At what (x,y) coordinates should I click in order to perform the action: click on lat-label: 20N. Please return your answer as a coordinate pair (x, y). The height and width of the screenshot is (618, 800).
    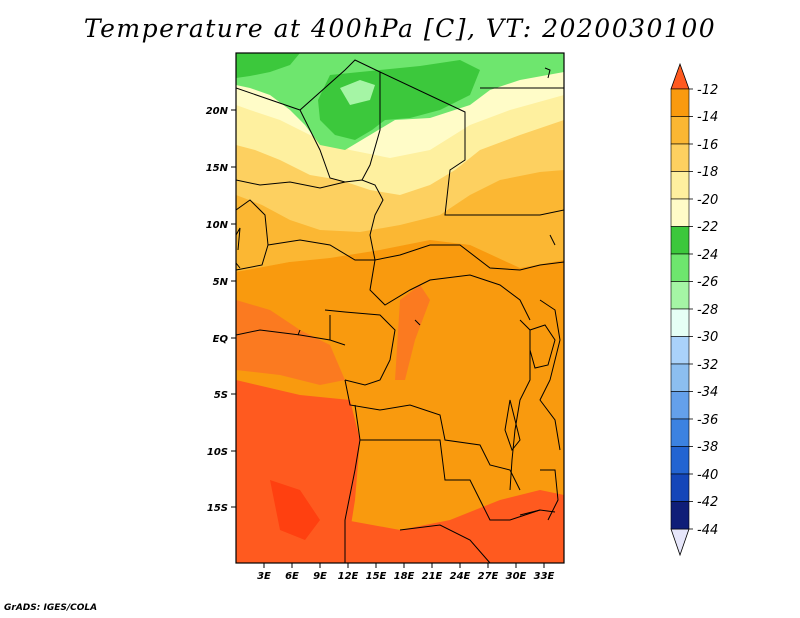
    Looking at the image, I should click on (217, 111).